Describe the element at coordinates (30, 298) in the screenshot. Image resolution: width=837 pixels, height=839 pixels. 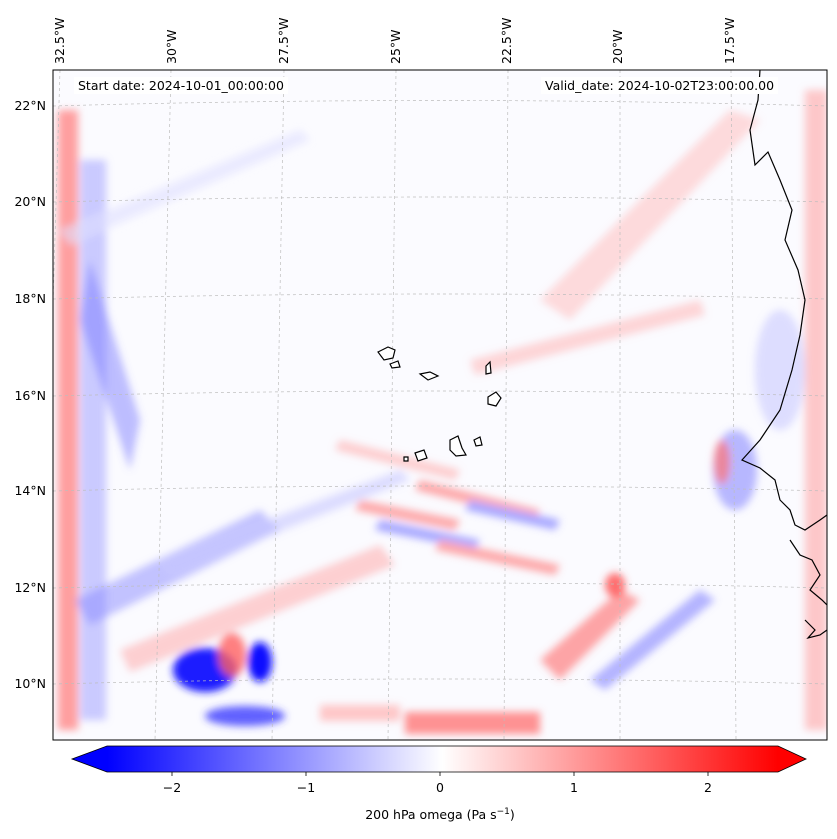
I see `lat-label-18n: 18°N` at that location.